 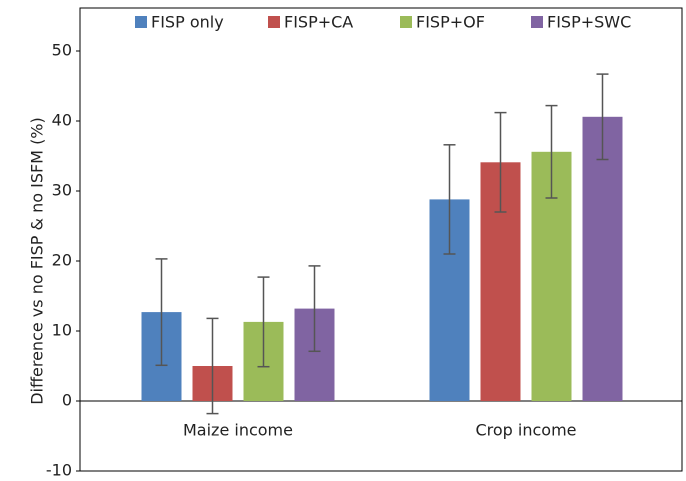 I want to click on y-tick-label: 30, so click(x=62, y=190).